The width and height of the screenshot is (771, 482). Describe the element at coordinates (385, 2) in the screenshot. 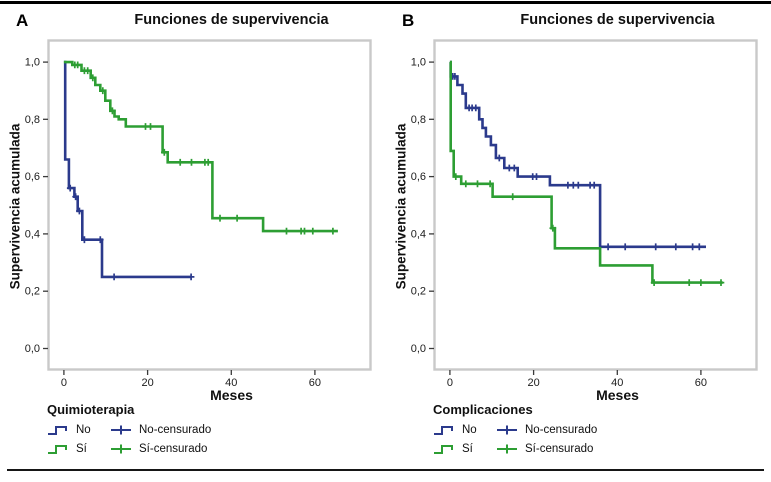

I see `top-rule` at that location.